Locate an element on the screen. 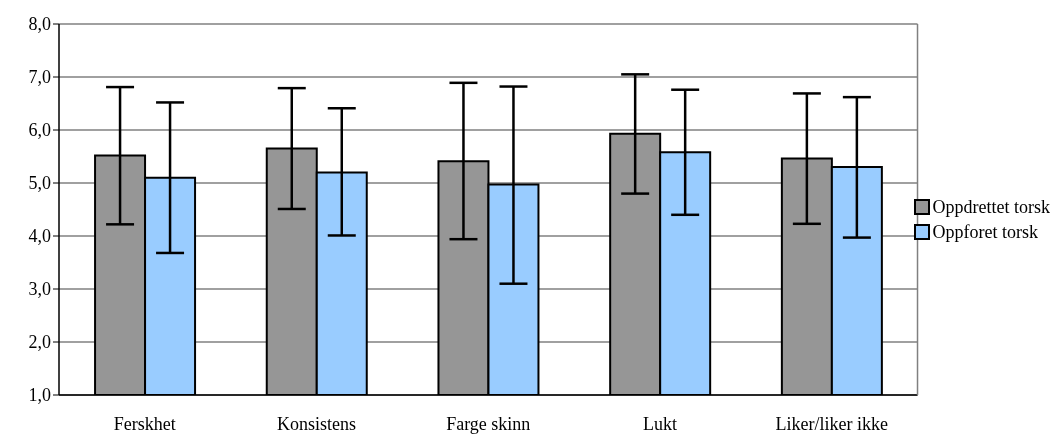  y-tick-label: 5,0 is located at coordinates (39, 183).